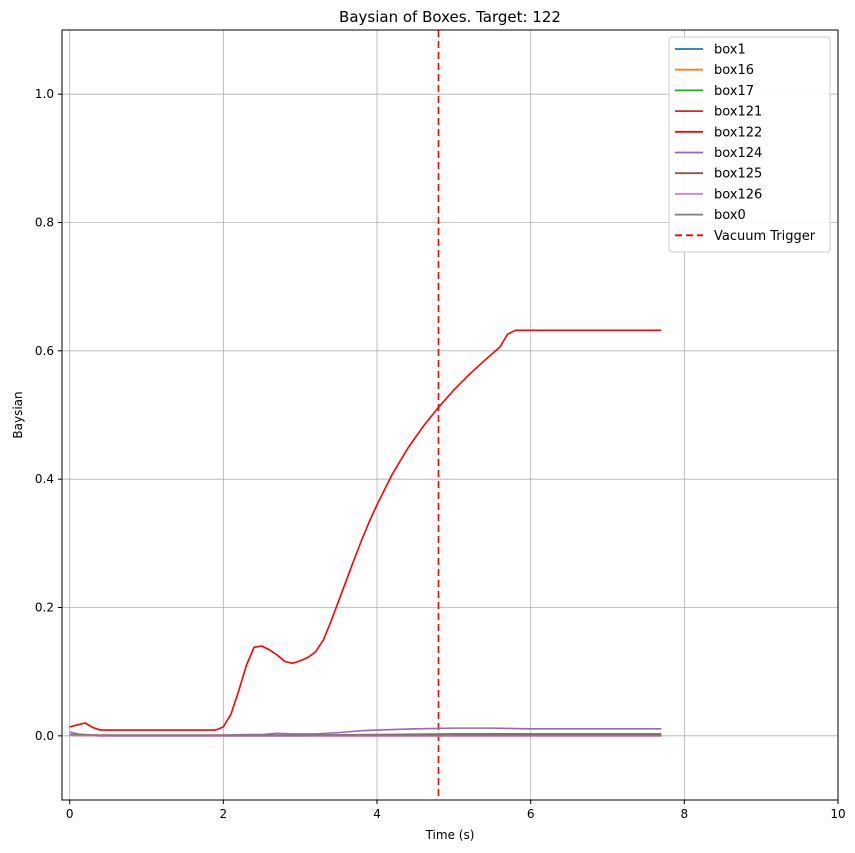 Image resolution: width=855 pixels, height=853 pixels. I want to click on y-tick-label: 0.6, so click(44, 351).